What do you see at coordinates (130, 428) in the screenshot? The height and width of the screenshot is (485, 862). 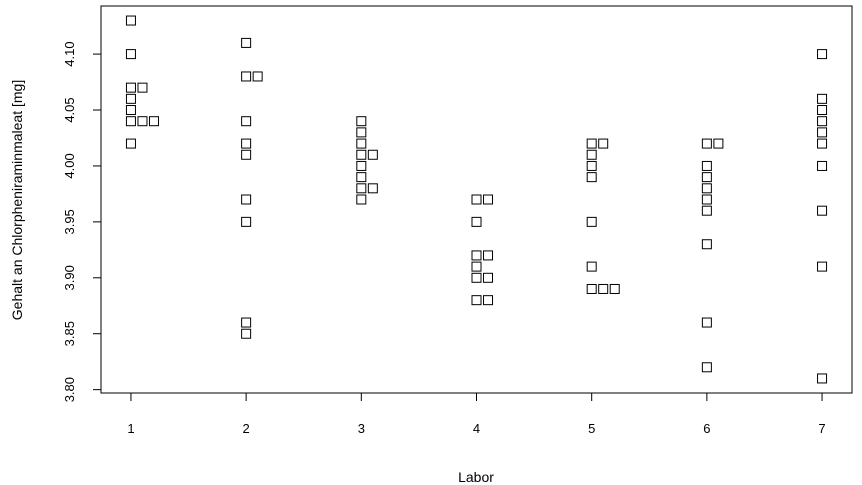 I see `x-tick-label: 1` at bounding box center [130, 428].